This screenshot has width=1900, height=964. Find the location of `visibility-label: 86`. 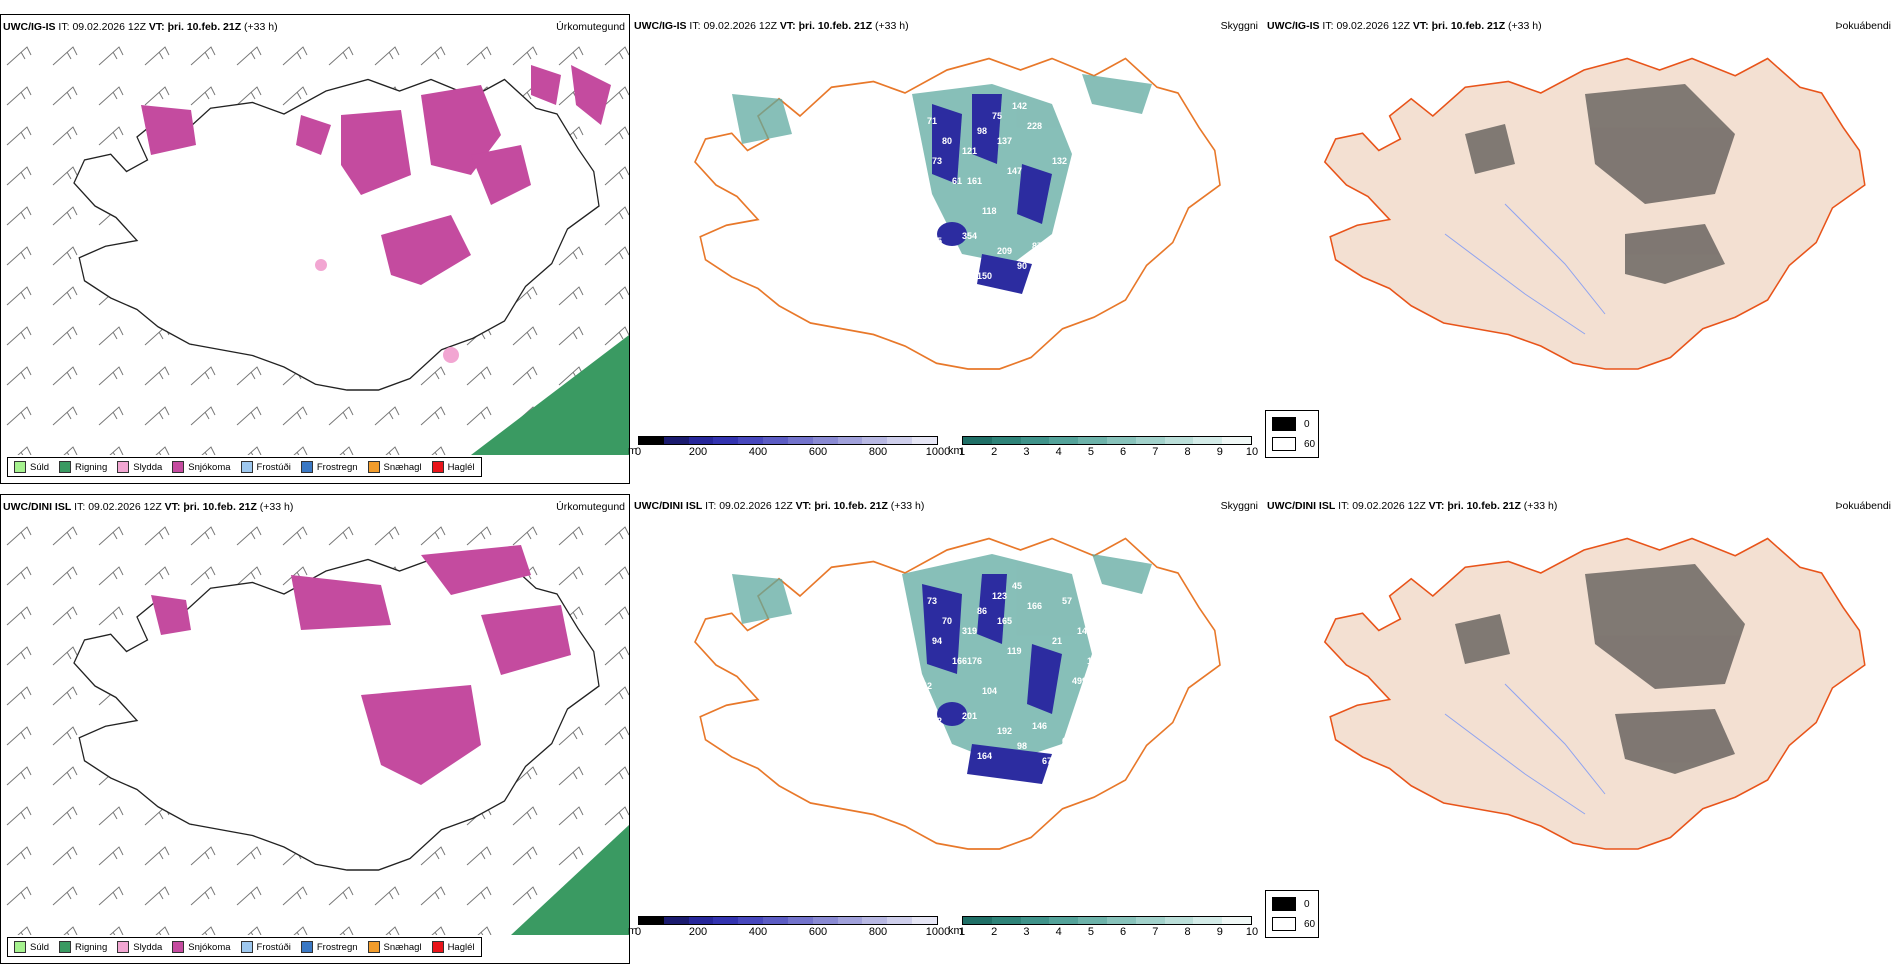

visibility-label: 86 is located at coordinates (982, 611).